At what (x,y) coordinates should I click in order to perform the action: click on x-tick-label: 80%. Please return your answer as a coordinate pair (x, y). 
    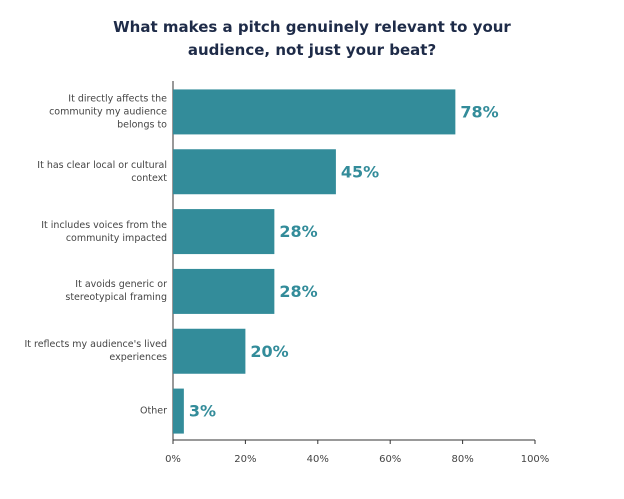
    Looking at the image, I should click on (462, 459).